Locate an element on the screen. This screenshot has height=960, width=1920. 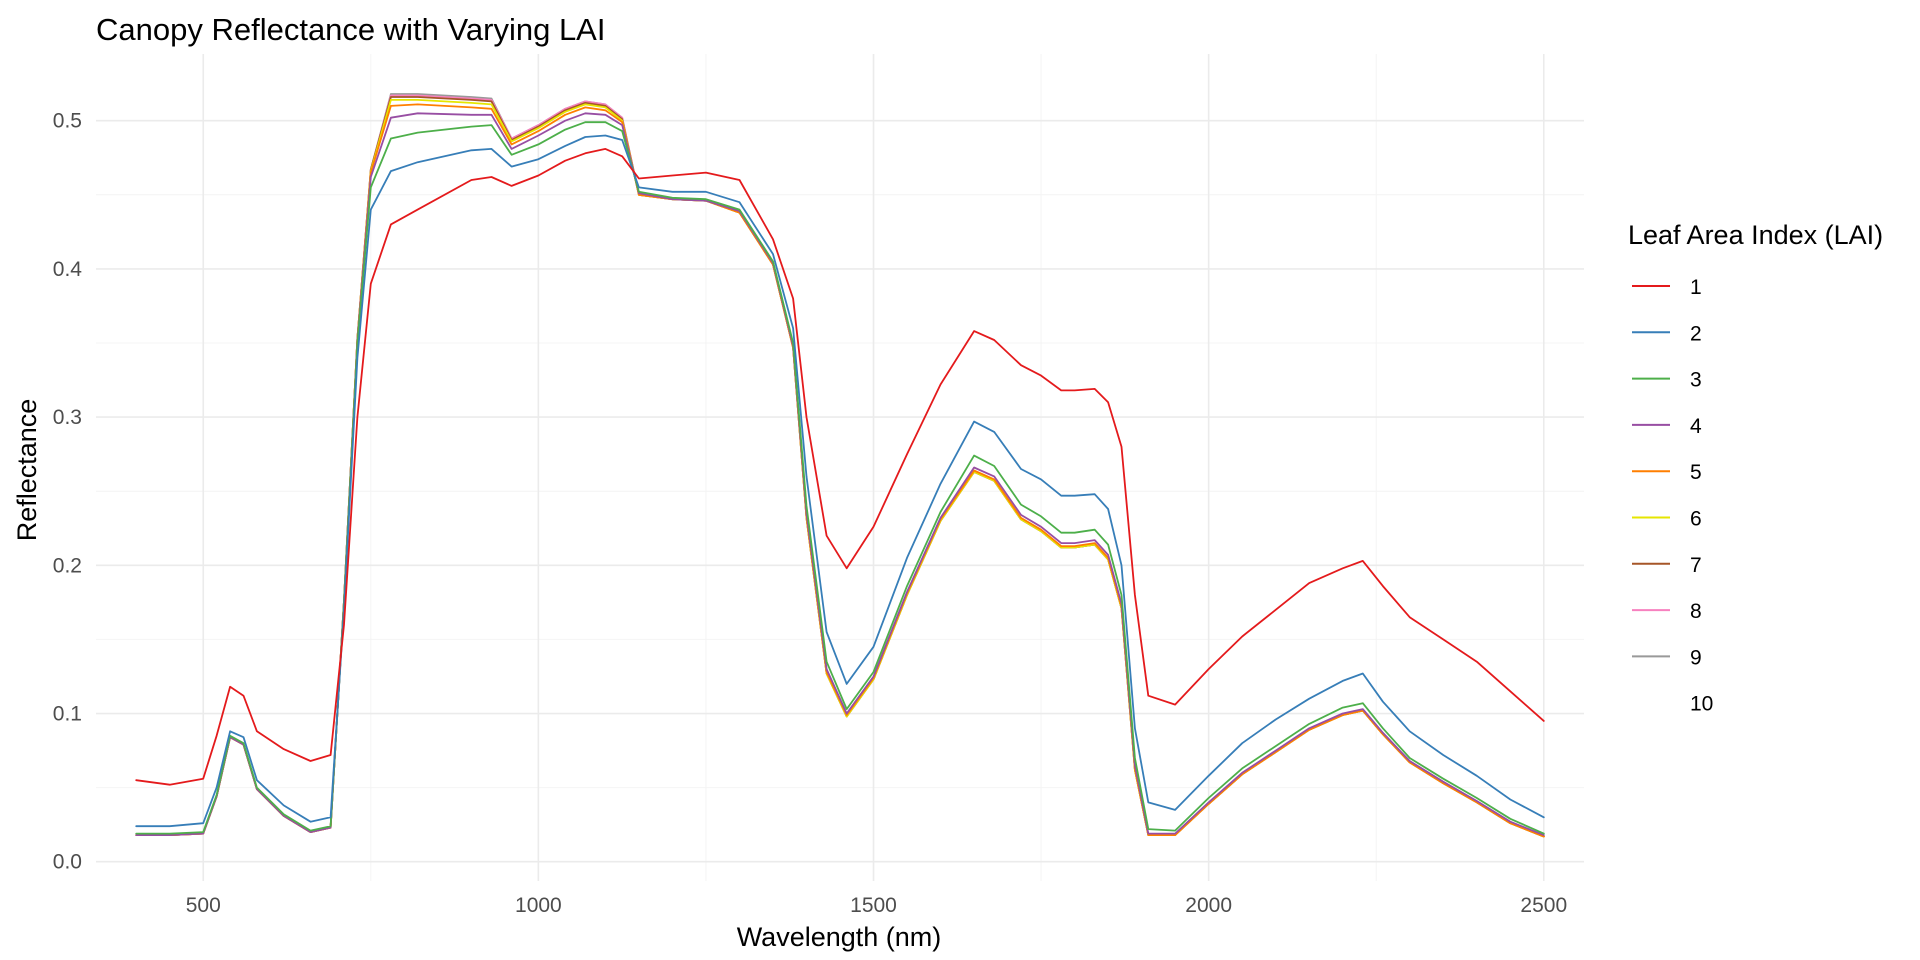
y-axis-title: Reflectance is located at coordinates (27, 470).